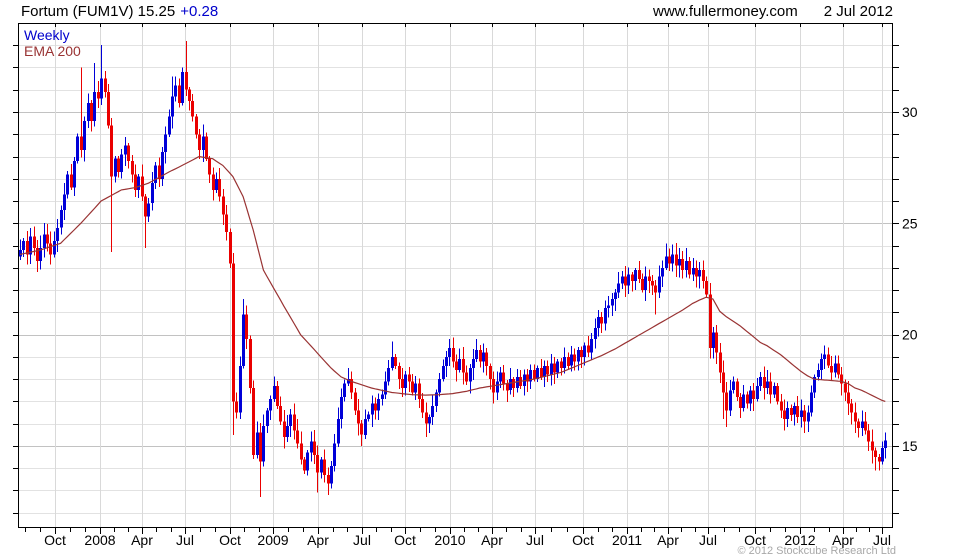  What do you see at coordinates (910, 446) in the screenshot?
I see `svg-text: 15` at bounding box center [910, 446].